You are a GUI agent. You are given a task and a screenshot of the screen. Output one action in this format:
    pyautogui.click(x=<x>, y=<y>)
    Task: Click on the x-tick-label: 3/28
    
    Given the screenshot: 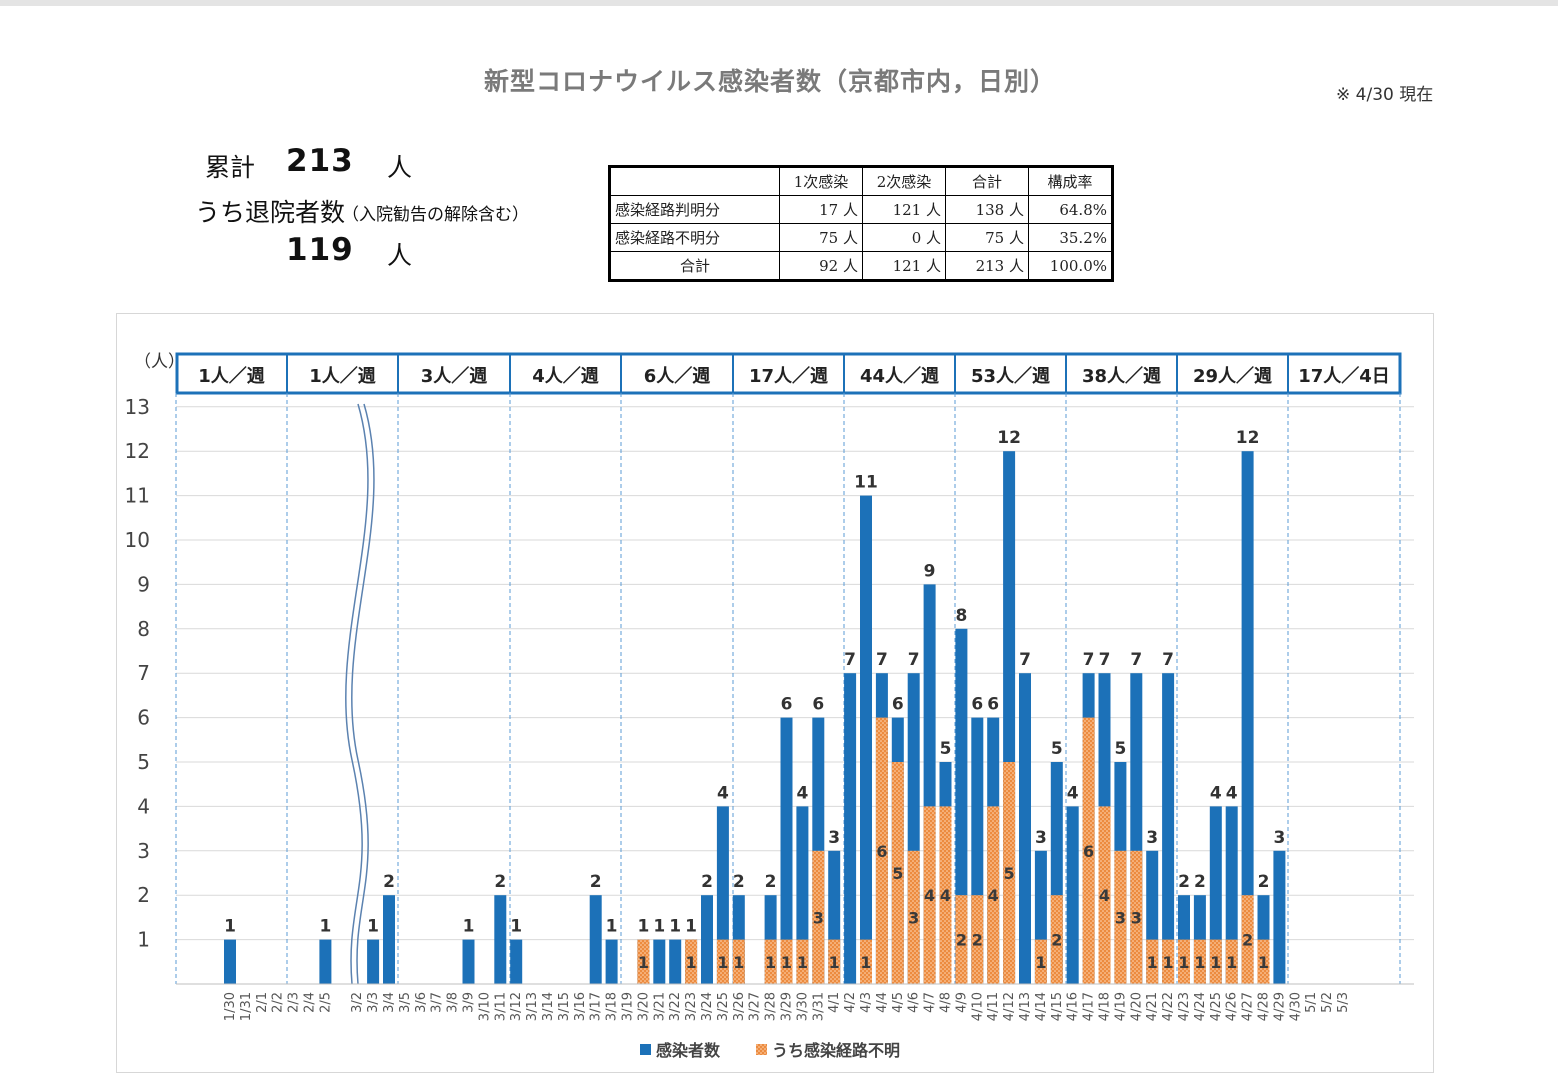 What is the action you would take?
    pyautogui.click(x=771, y=1006)
    